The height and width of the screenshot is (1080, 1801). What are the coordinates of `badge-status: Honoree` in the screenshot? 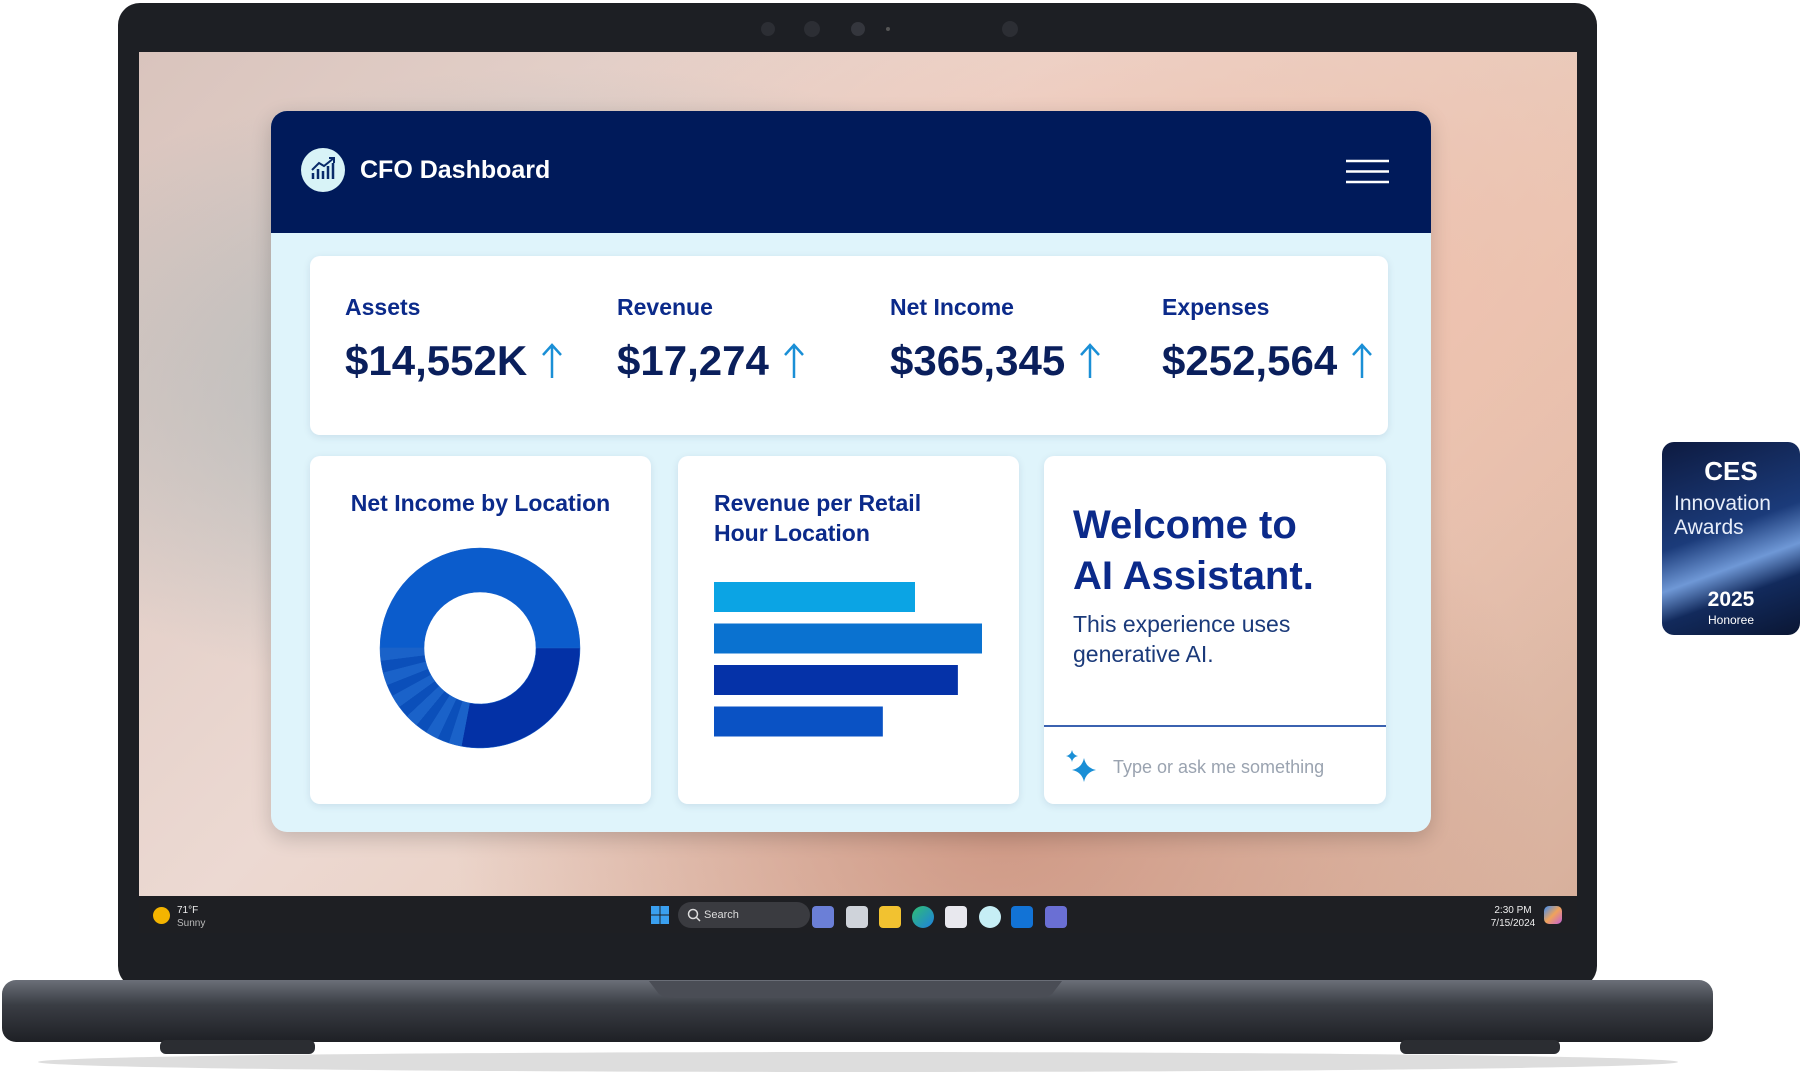 It's located at (1731, 620).